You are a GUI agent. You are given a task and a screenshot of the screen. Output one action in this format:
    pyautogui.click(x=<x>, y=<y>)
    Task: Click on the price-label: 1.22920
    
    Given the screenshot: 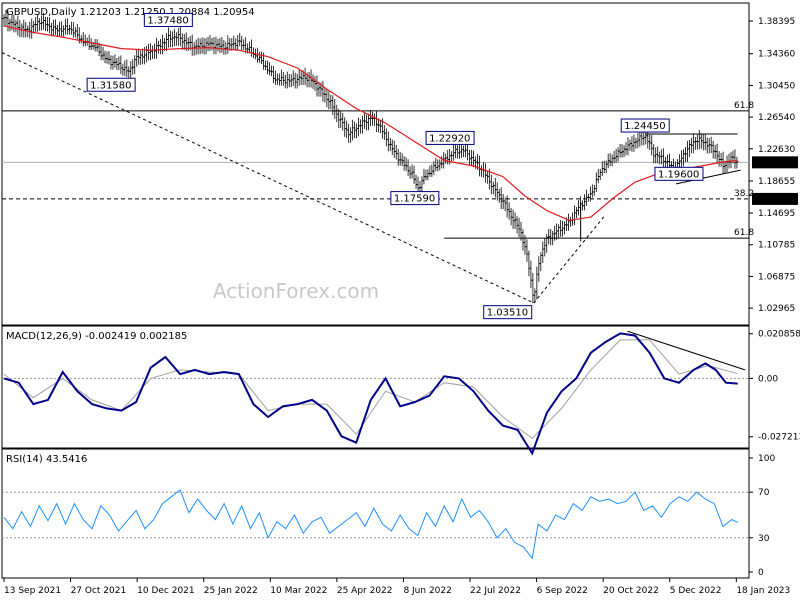 What is the action you would take?
    pyautogui.click(x=449, y=138)
    